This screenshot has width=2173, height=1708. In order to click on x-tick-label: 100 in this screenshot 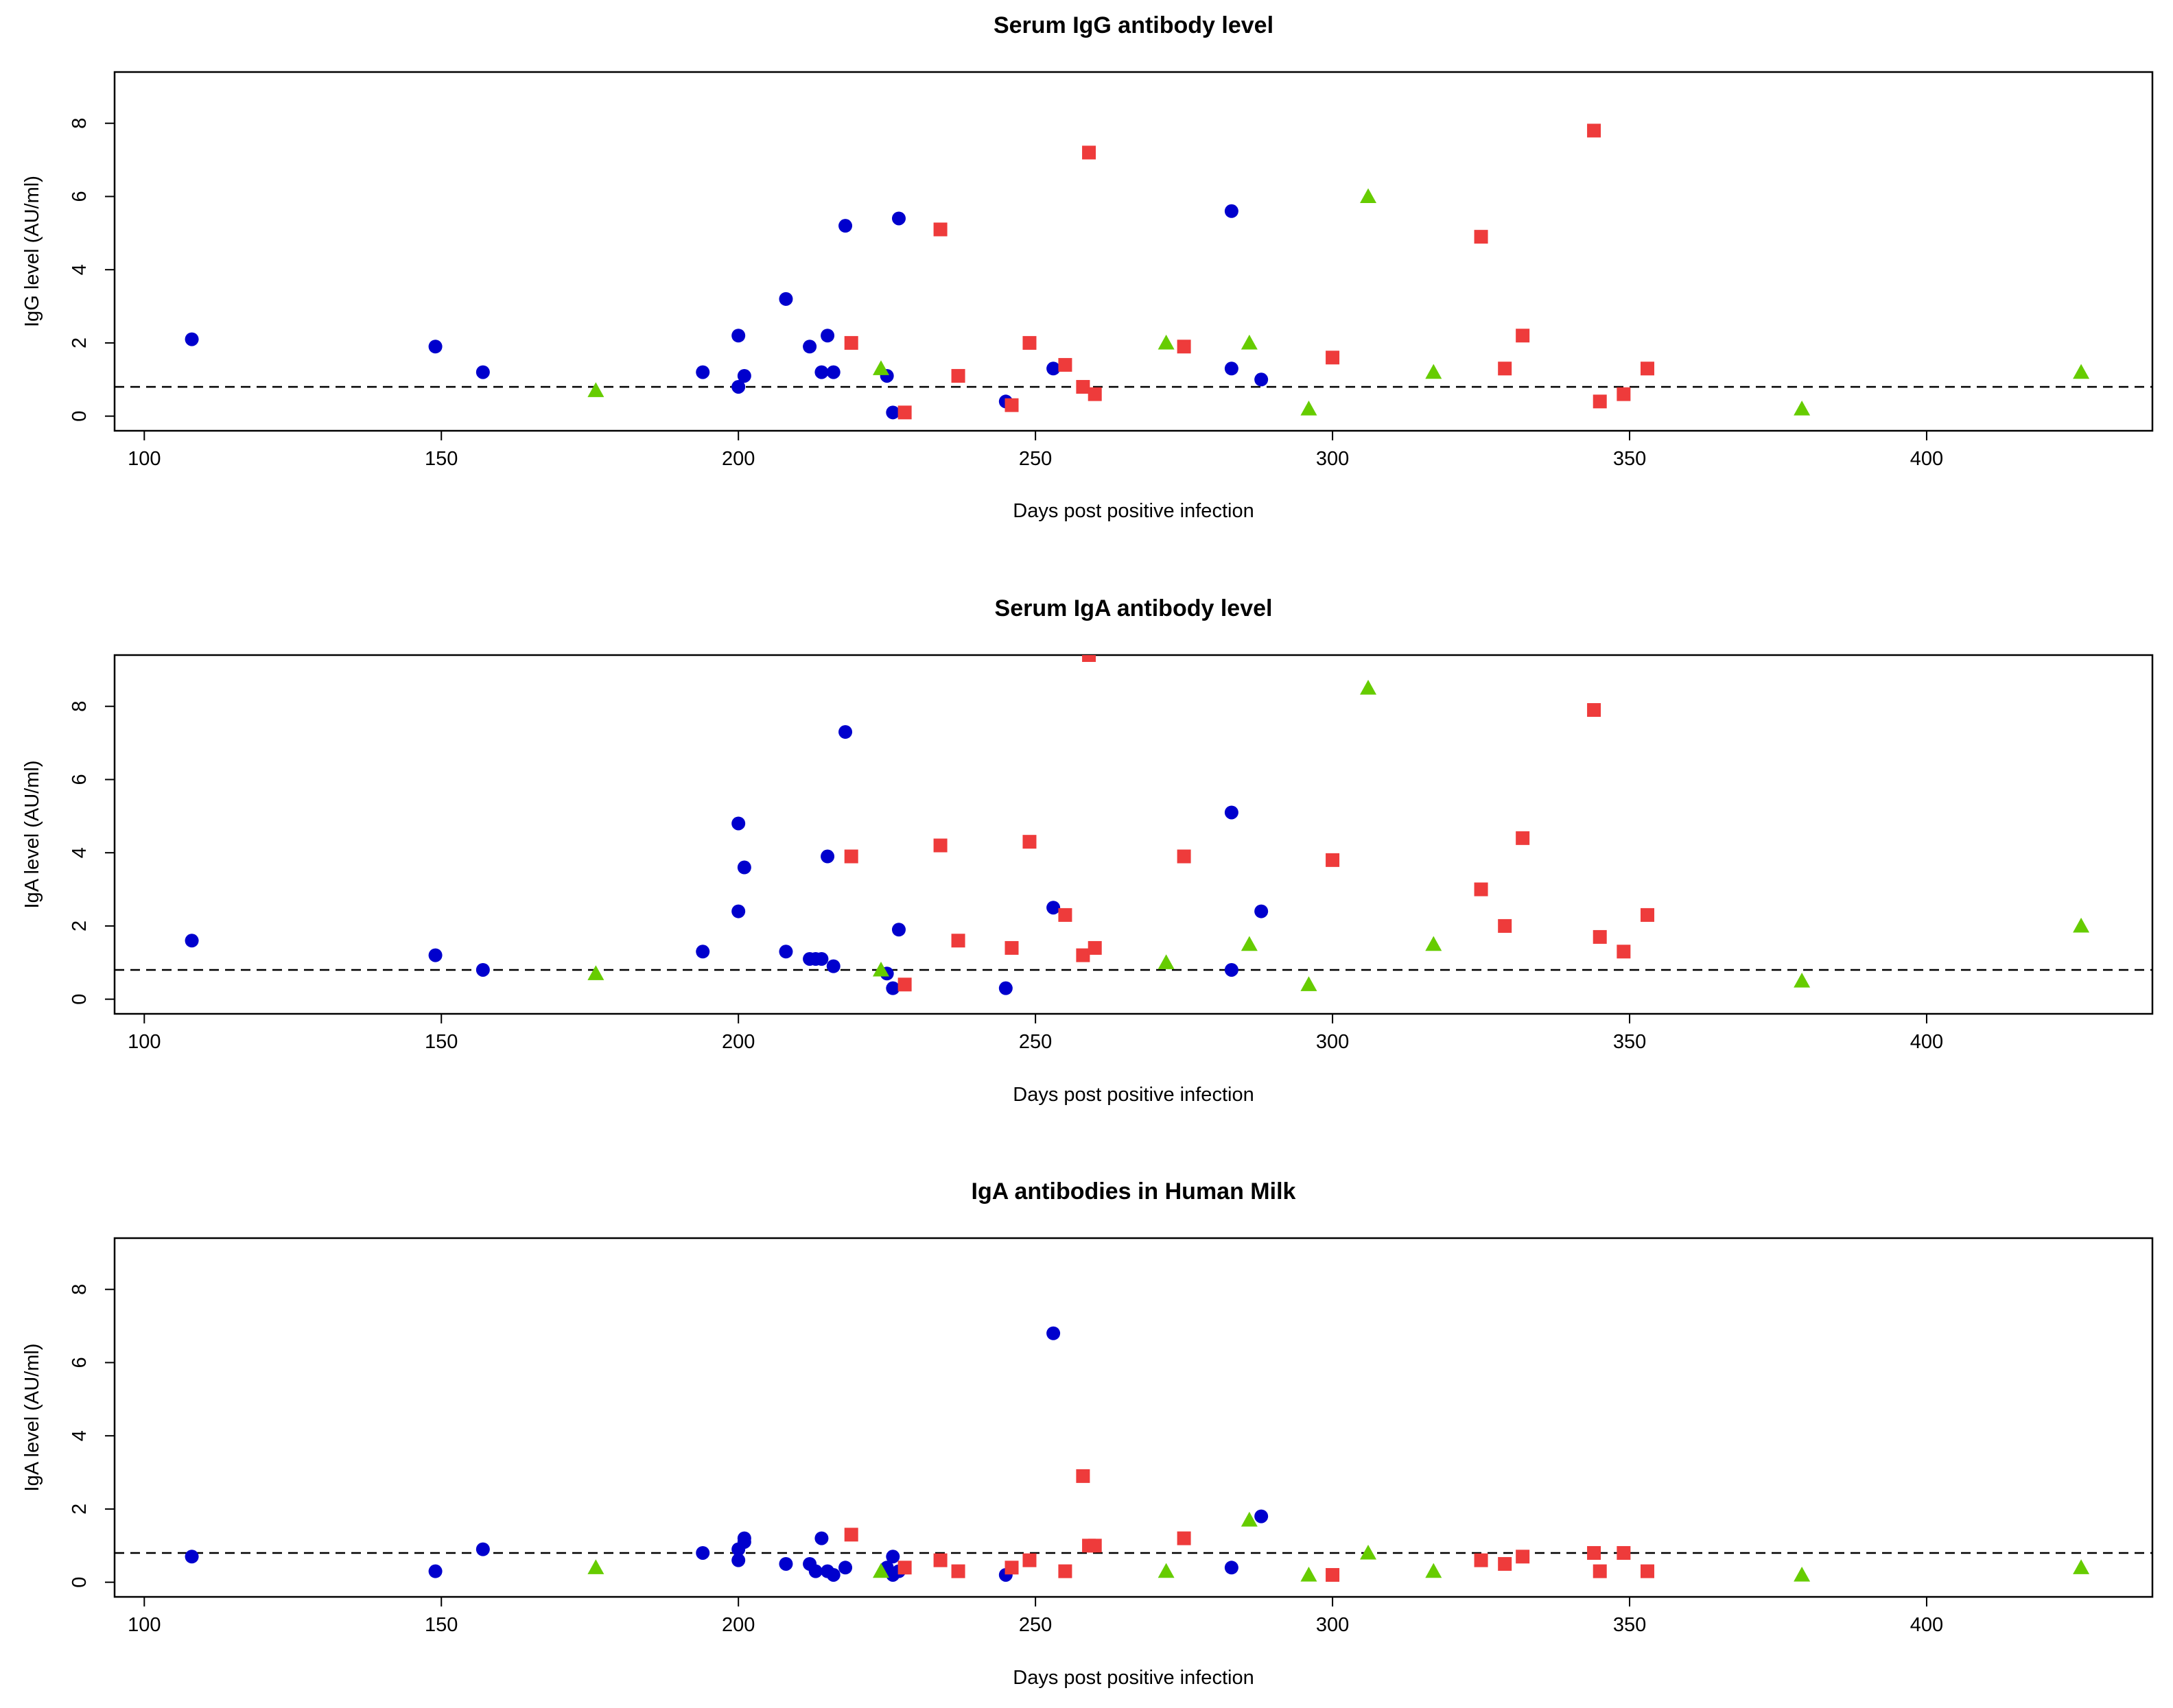, I will do `click(144, 1042)`.